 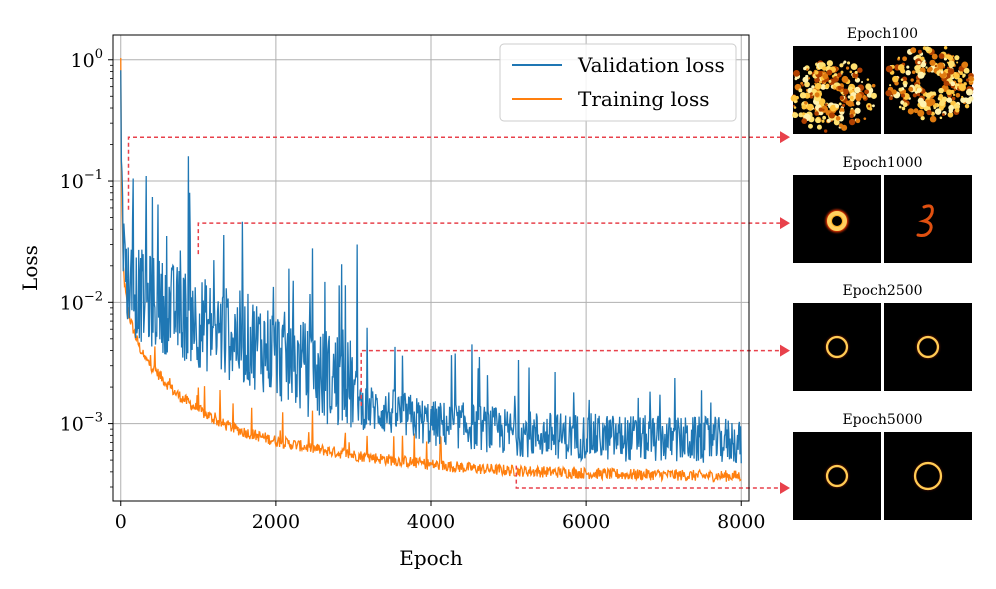 I want to click on y-tick-label: 10−2, so click(x=81, y=301).